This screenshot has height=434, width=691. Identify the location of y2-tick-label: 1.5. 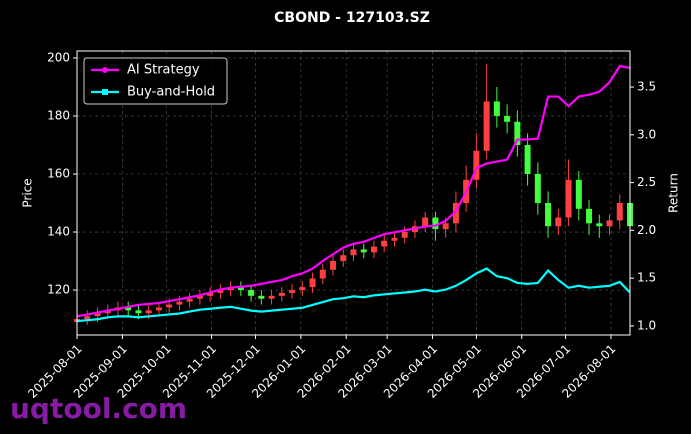
(646, 278).